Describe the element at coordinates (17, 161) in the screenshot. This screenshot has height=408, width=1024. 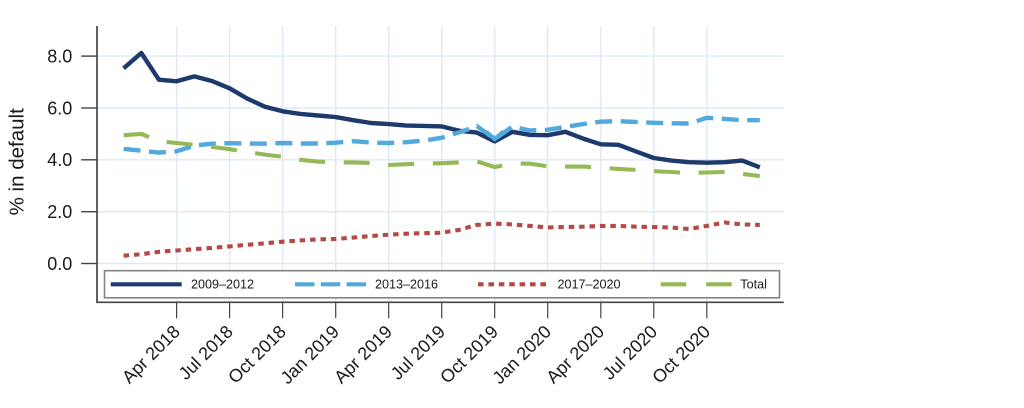
I see `svg-text: % in default` at that location.